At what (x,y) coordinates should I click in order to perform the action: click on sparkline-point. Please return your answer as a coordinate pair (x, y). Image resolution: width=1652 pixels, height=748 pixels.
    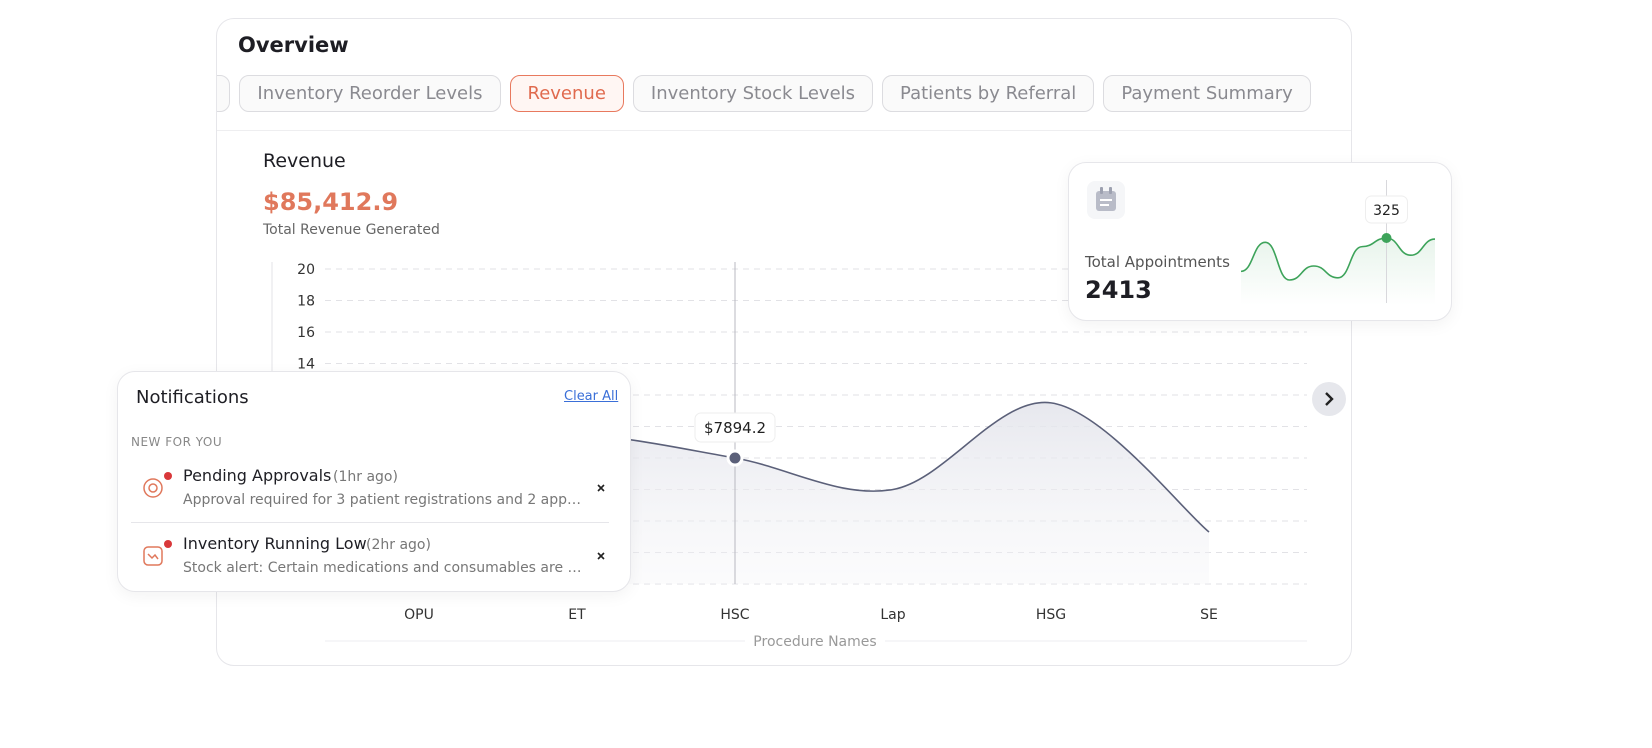
    Looking at the image, I should click on (1386, 238).